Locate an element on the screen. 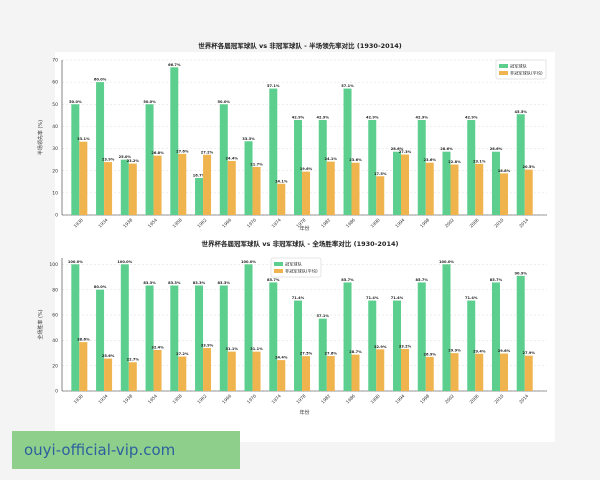 Image resolution: width=600 pixels, height=480 pixels. y-tick-label: 80 is located at coordinates (55, 290).